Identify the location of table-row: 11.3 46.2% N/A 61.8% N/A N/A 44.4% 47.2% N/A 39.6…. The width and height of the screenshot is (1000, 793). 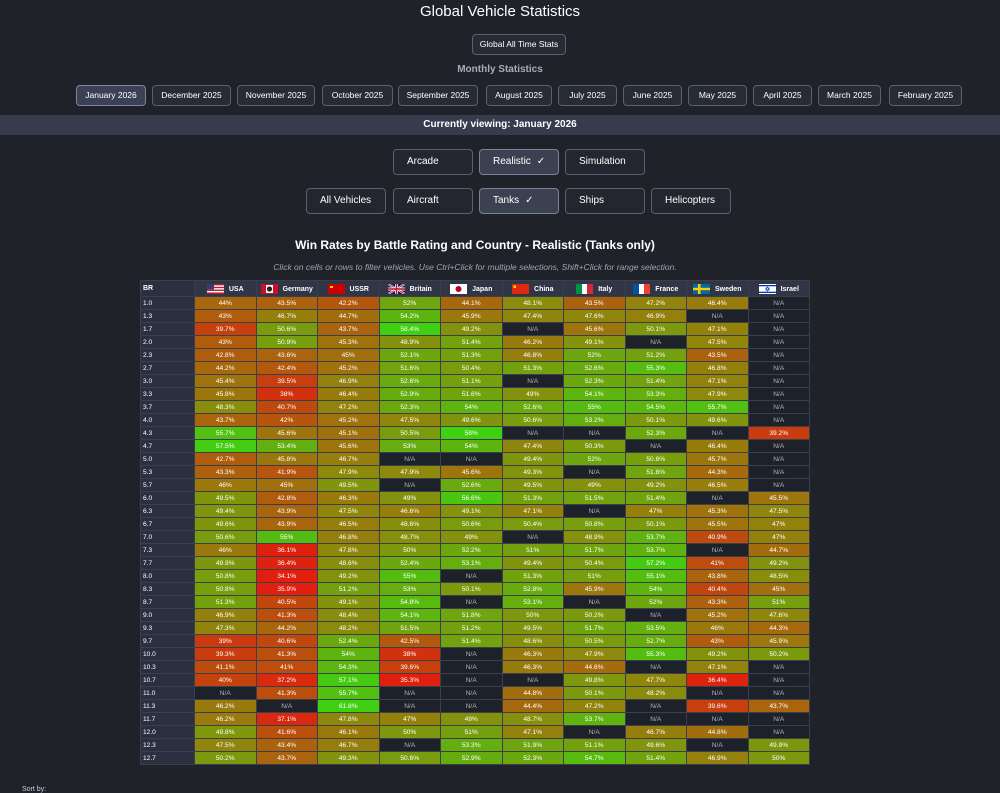
(475, 706).